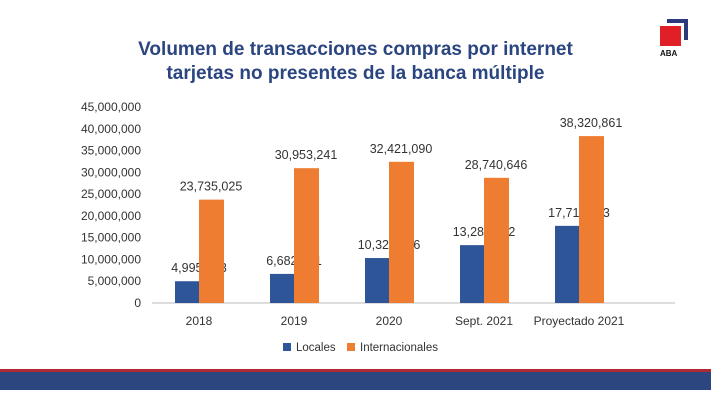 The image size is (711, 400). Describe the element at coordinates (111, 238) in the screenshot. I see `y-tick-label: 15,000,000` at that location.